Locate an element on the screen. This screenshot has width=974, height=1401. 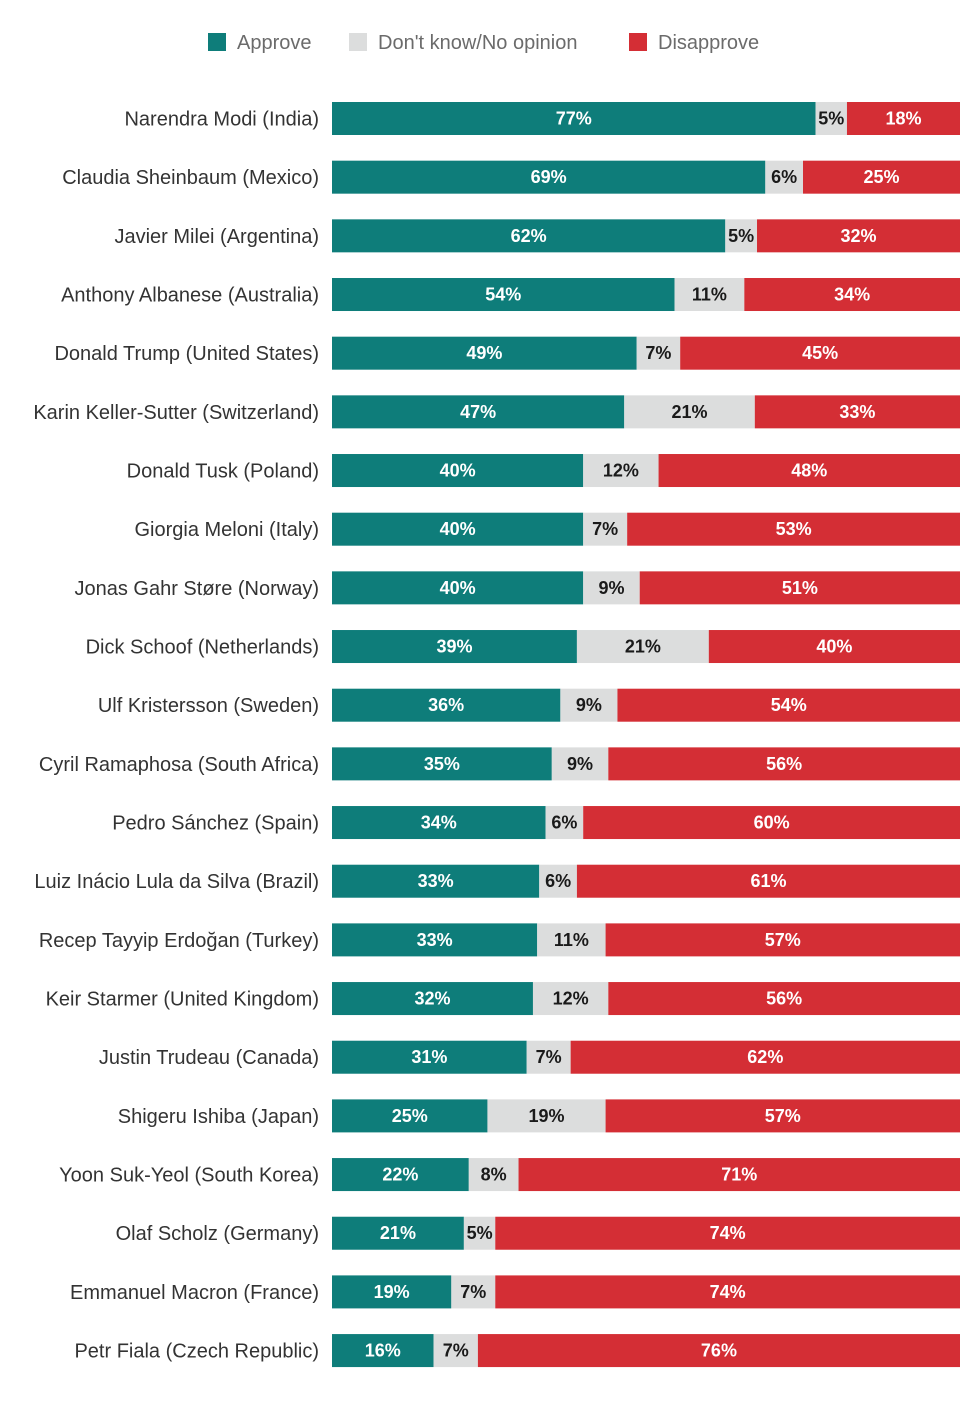
category-label-javier-milei-argentina: Javier Milei (Argentina) is located at coordinates (216, 237).